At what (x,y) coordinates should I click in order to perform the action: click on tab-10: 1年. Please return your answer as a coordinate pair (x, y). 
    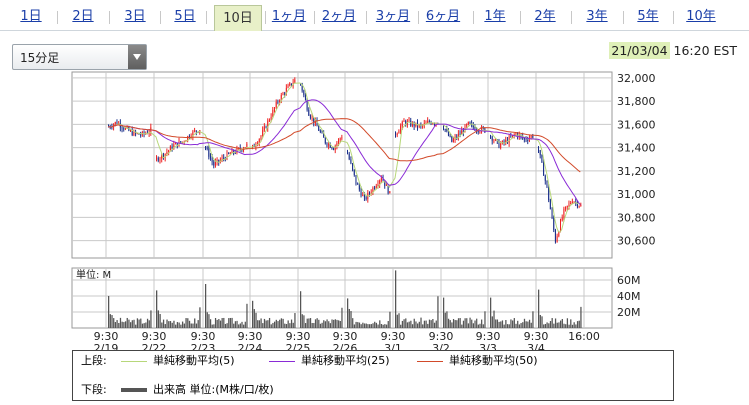
    Looking at the image, I should click on (495, 16).